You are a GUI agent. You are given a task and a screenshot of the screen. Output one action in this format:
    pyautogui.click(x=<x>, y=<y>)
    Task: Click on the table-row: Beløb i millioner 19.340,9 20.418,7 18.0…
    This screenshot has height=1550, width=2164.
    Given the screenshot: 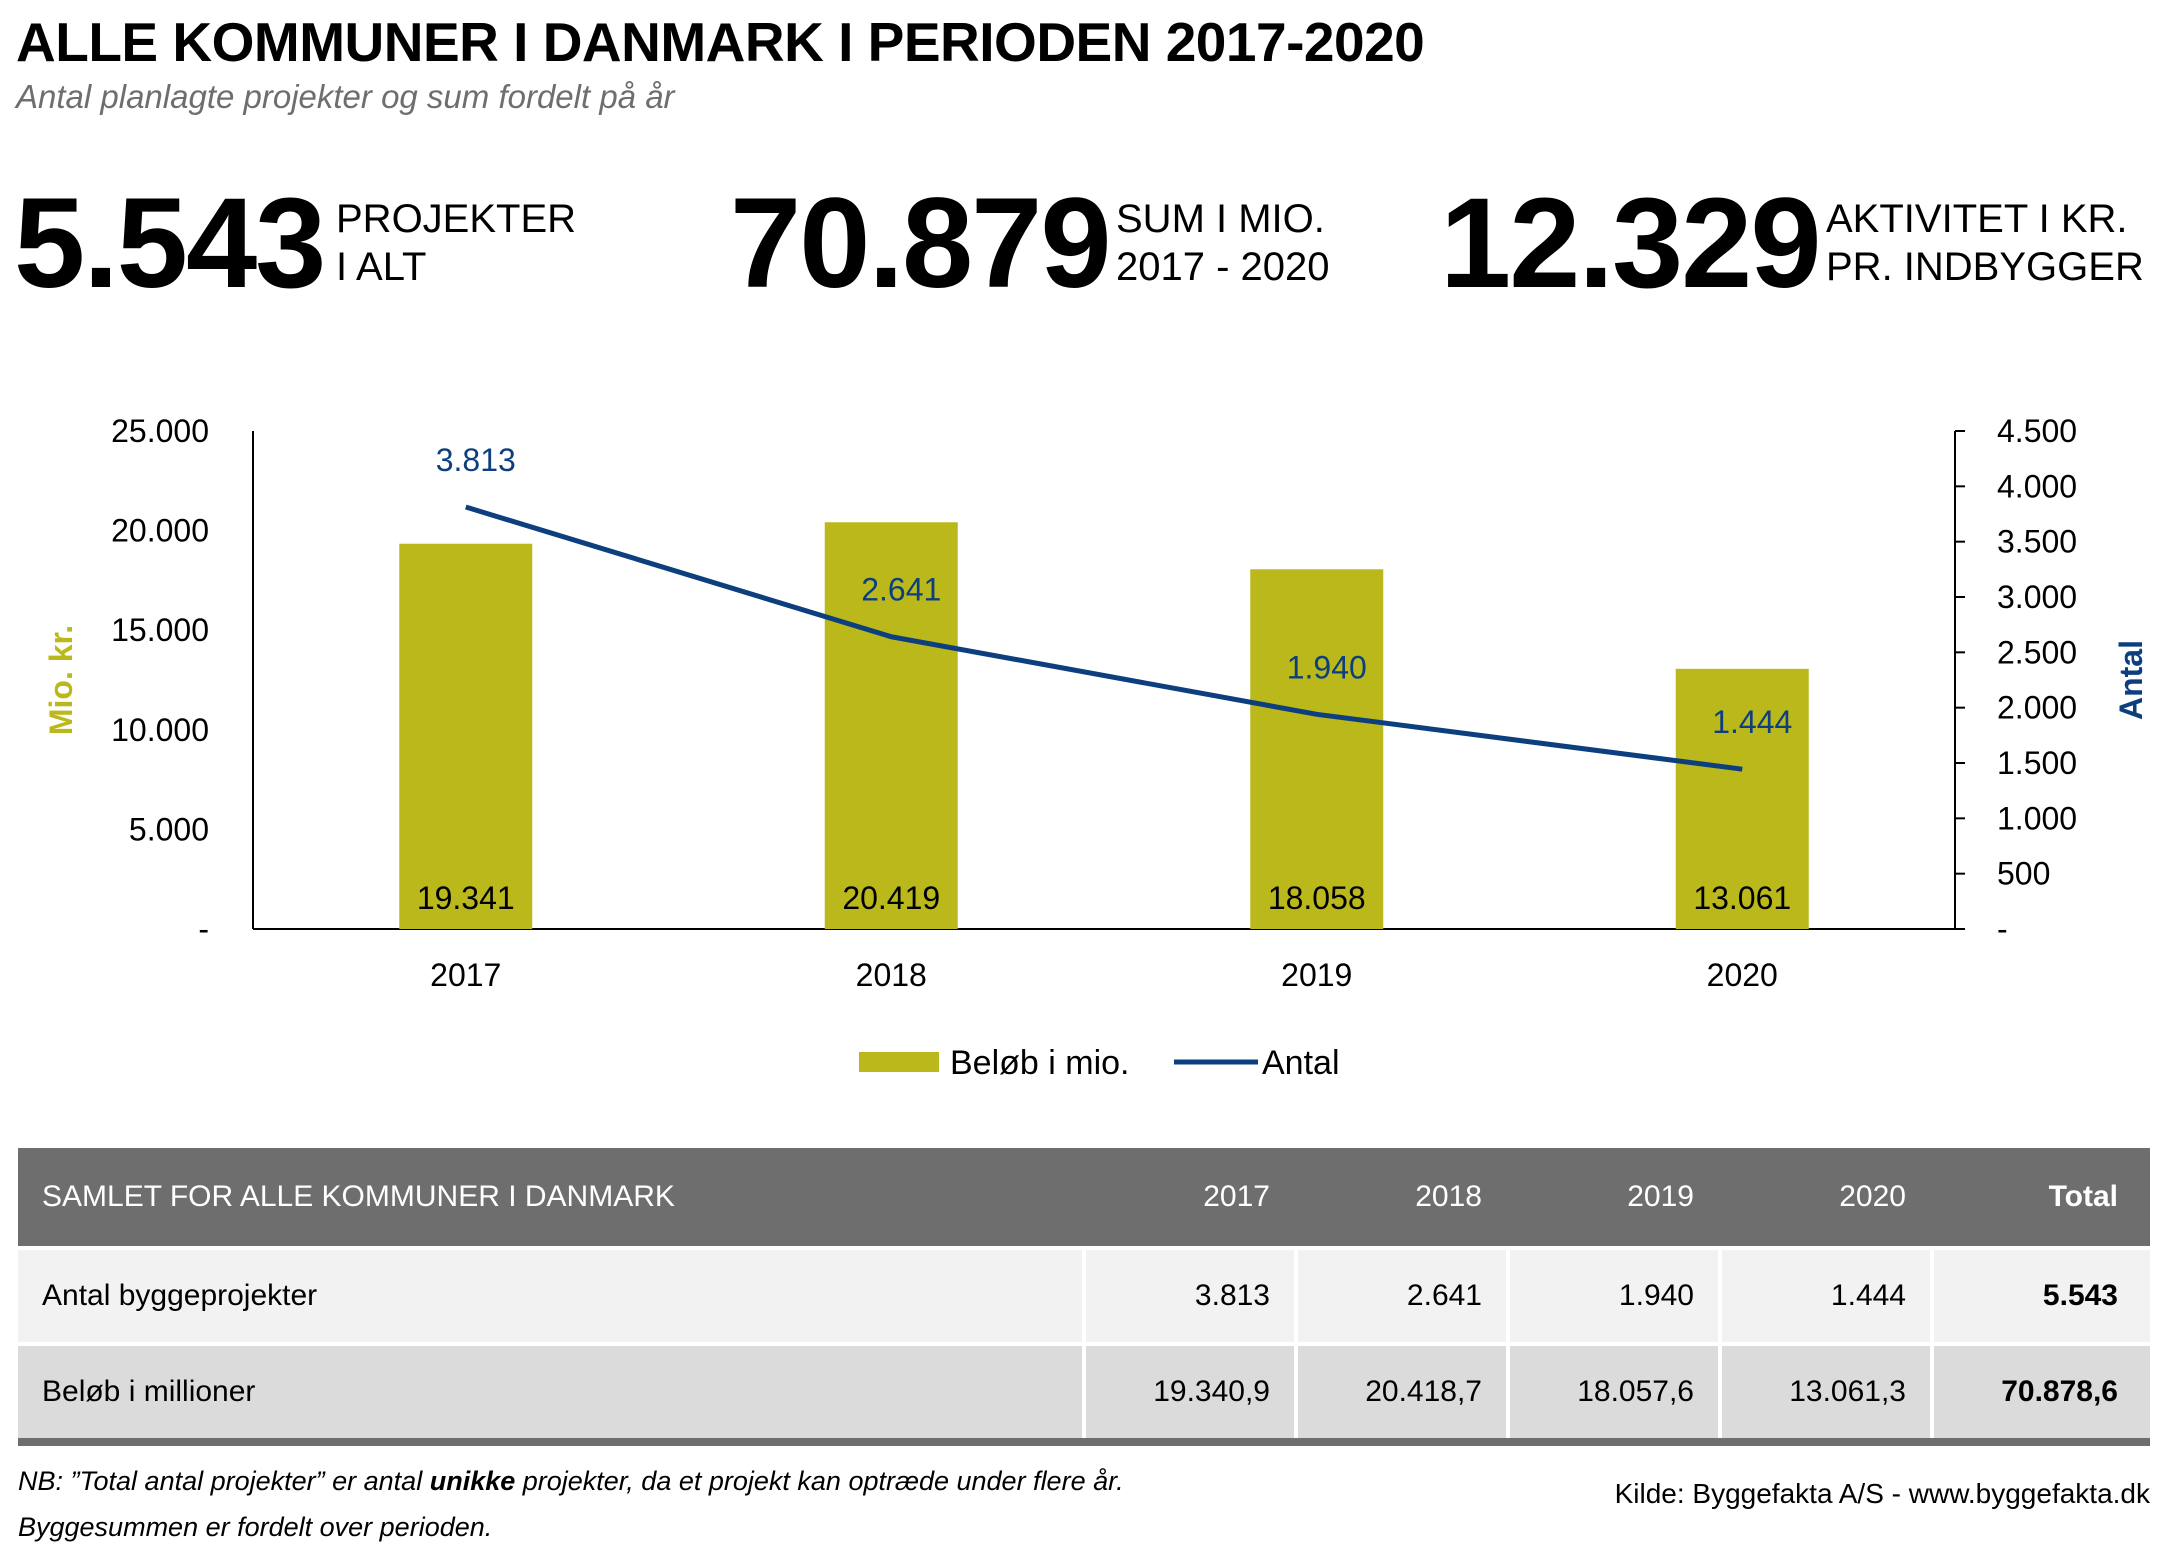 What is the action you would take?
    pyautogui.click(x=1084, y=1394)
    